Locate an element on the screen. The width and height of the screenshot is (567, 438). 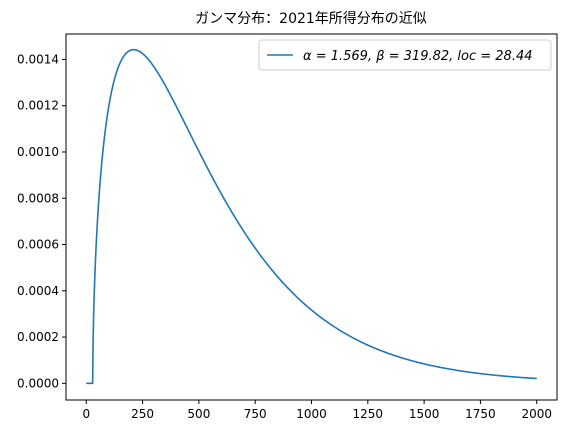
chart-title: ガンマ分布：2021年所得分布の近似 is located at coordinates (311, 18).